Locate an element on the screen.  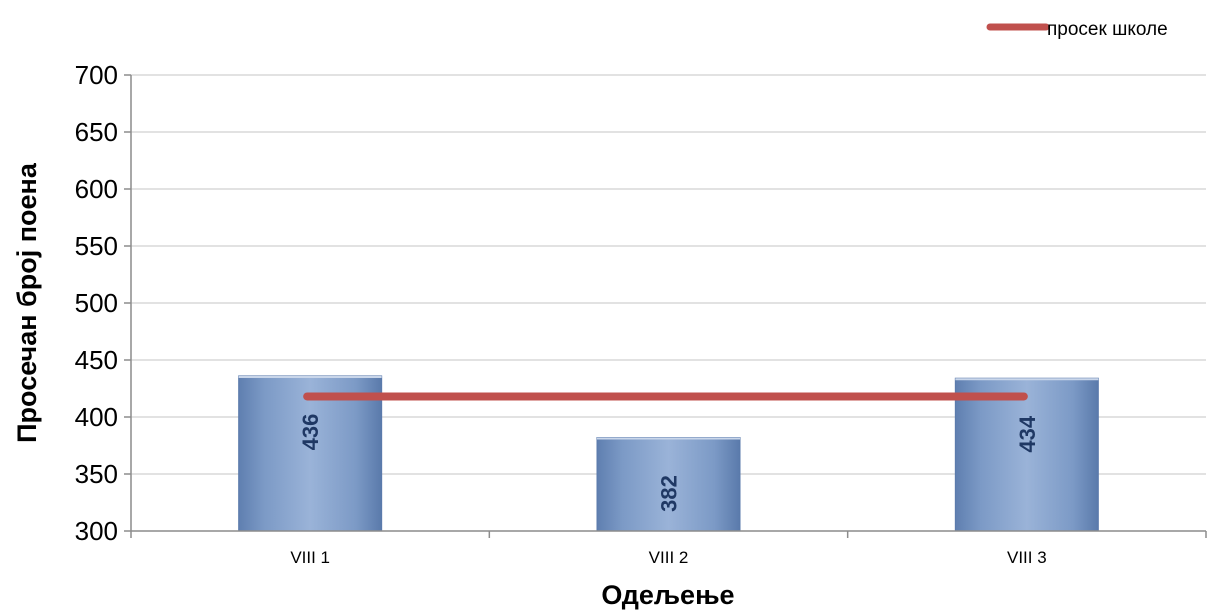
y-tick-label: 500 is located at coordinates (96, 303).